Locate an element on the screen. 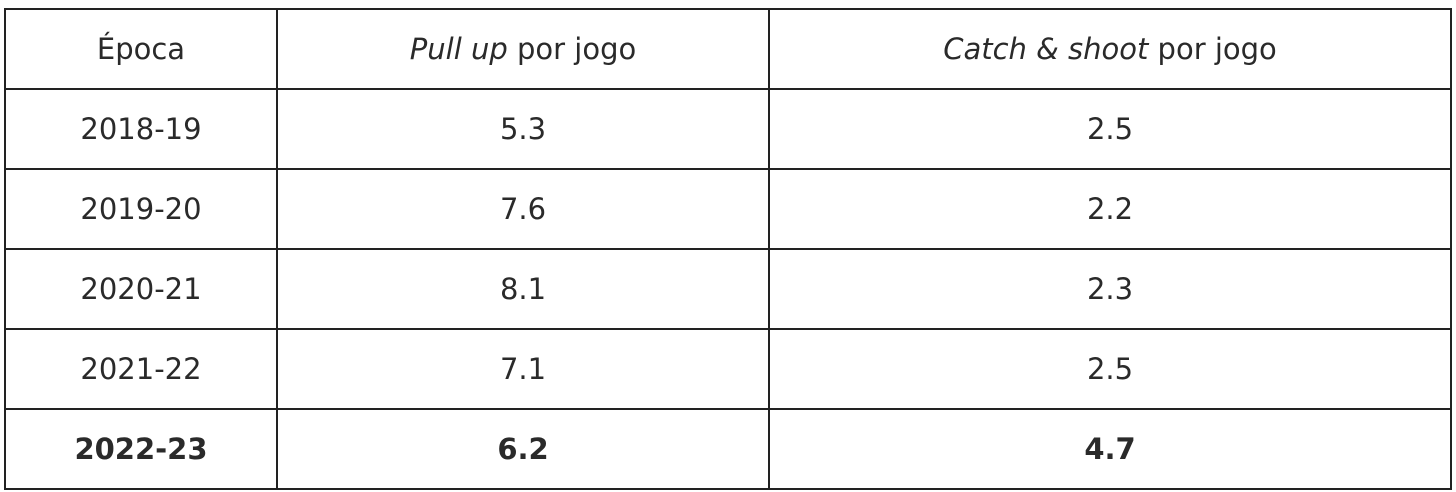 This screenshot has height=492, width=1456. season-cell: 2020-21 is located at coordinates (141, 289).